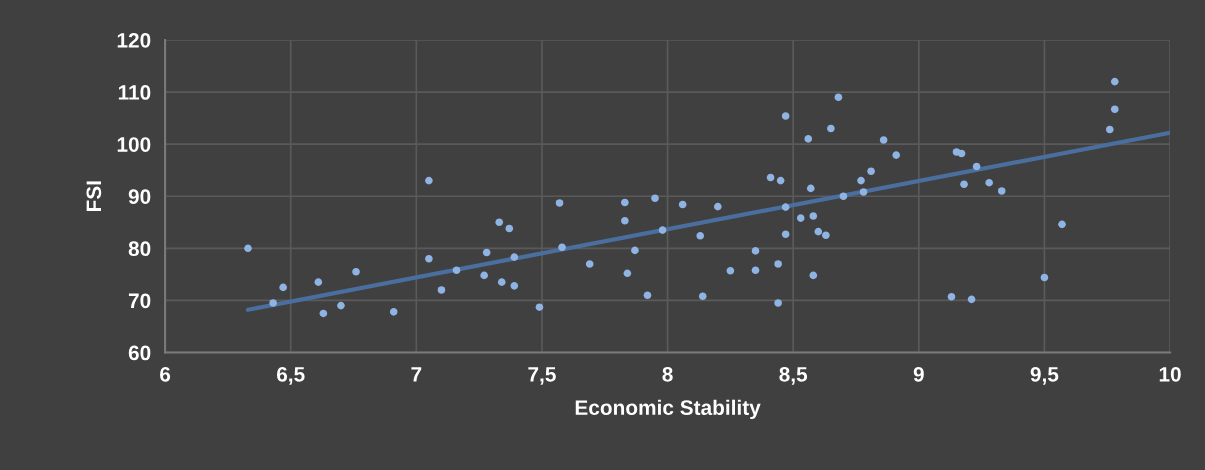 This screenshot has width=1205, height=470. I want to click on y-tick-label: 100, so click(134, 144).